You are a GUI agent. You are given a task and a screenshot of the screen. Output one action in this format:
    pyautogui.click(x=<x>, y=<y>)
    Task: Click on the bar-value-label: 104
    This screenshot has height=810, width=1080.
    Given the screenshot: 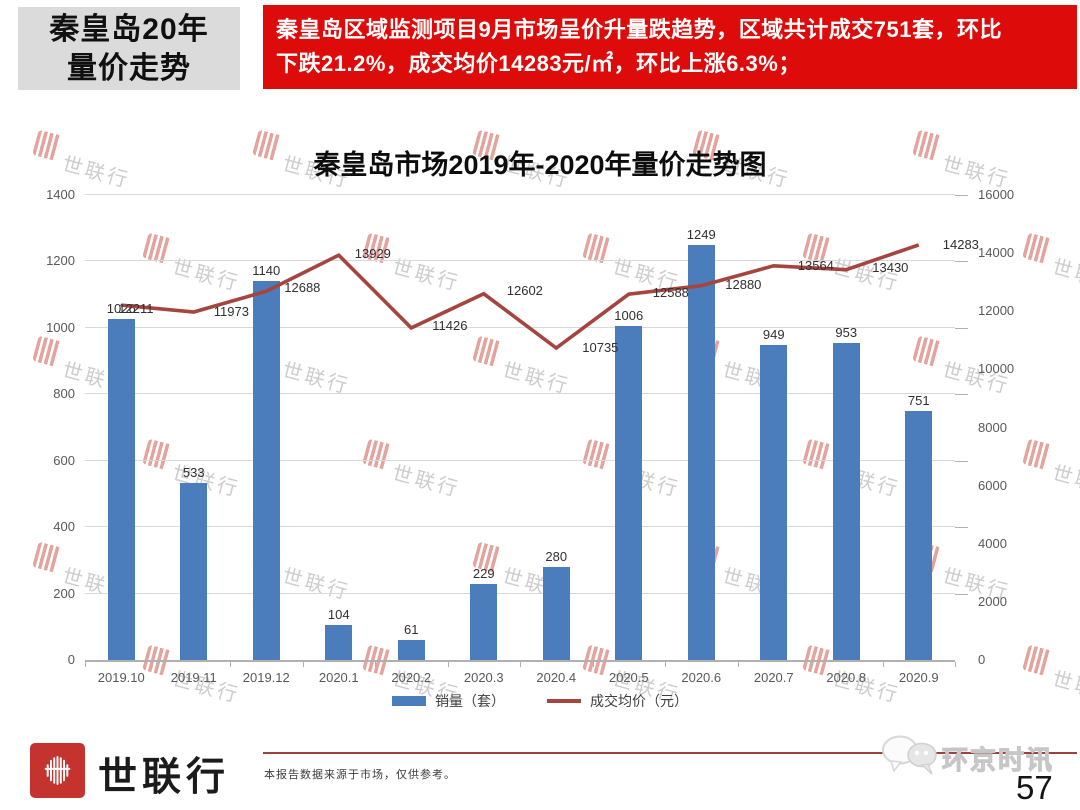 What is the action you would take?
    pyautogui.click(x=338, y=615)
    